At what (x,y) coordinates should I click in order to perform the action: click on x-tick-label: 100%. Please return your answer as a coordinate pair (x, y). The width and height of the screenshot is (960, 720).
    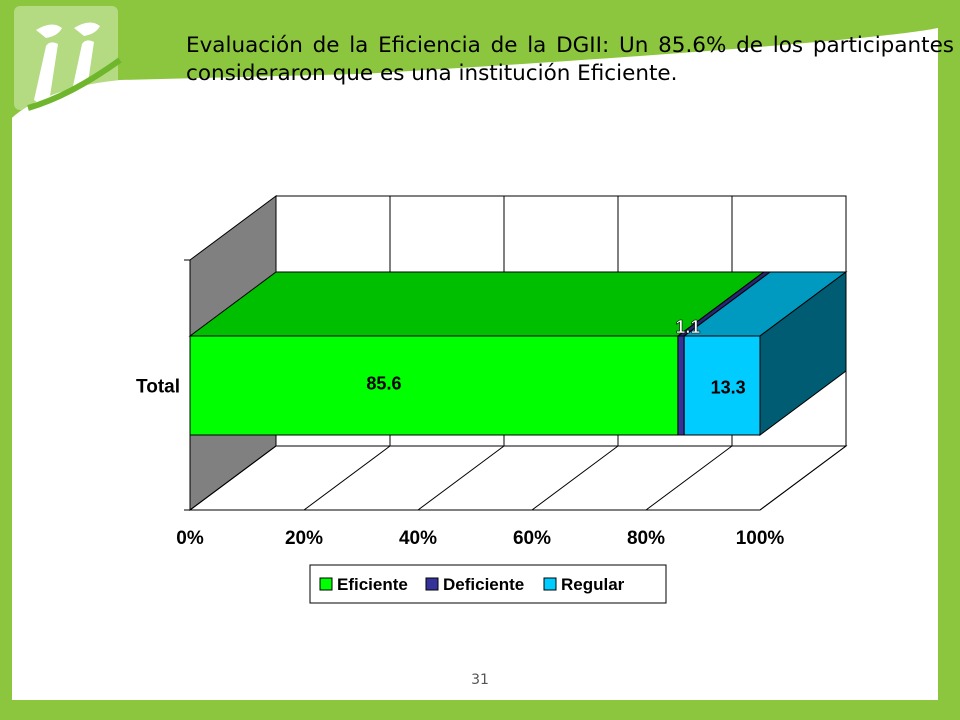
    Looking at the image, I should click on (760, 538).